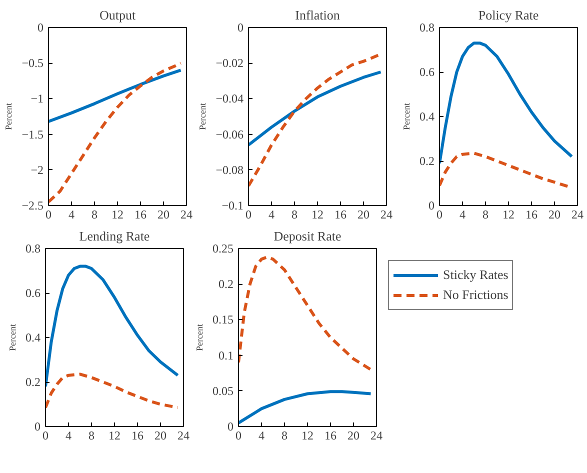 The width and height of the screenshot is (587, 473). I want to click on y-tick-label: 0.15, so click(223, 319).